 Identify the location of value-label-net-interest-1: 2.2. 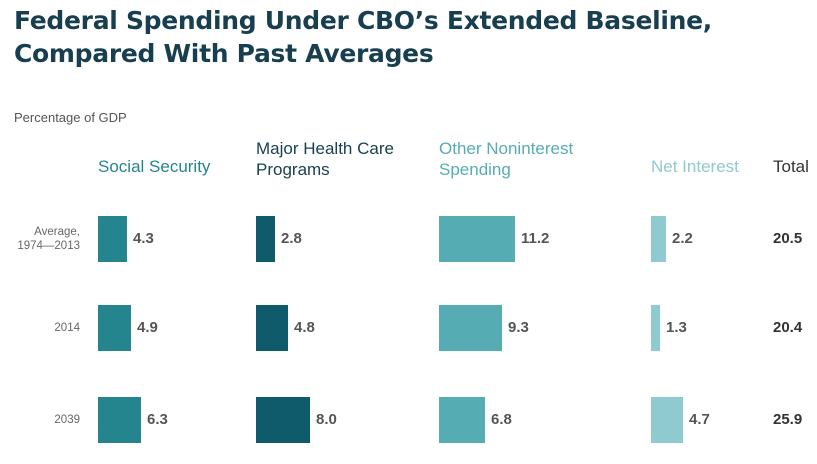
(682, 238).